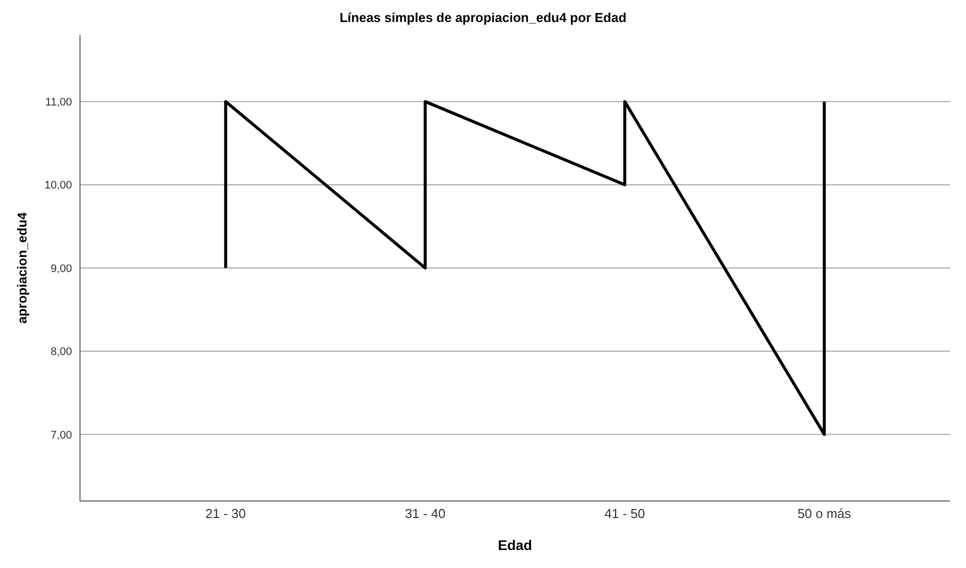 The height and width of the screenshot is (568, 966). Describe the element at coordinates (61, 268) in the screenshot. I see `y-tick-label: 9,00` at that location.